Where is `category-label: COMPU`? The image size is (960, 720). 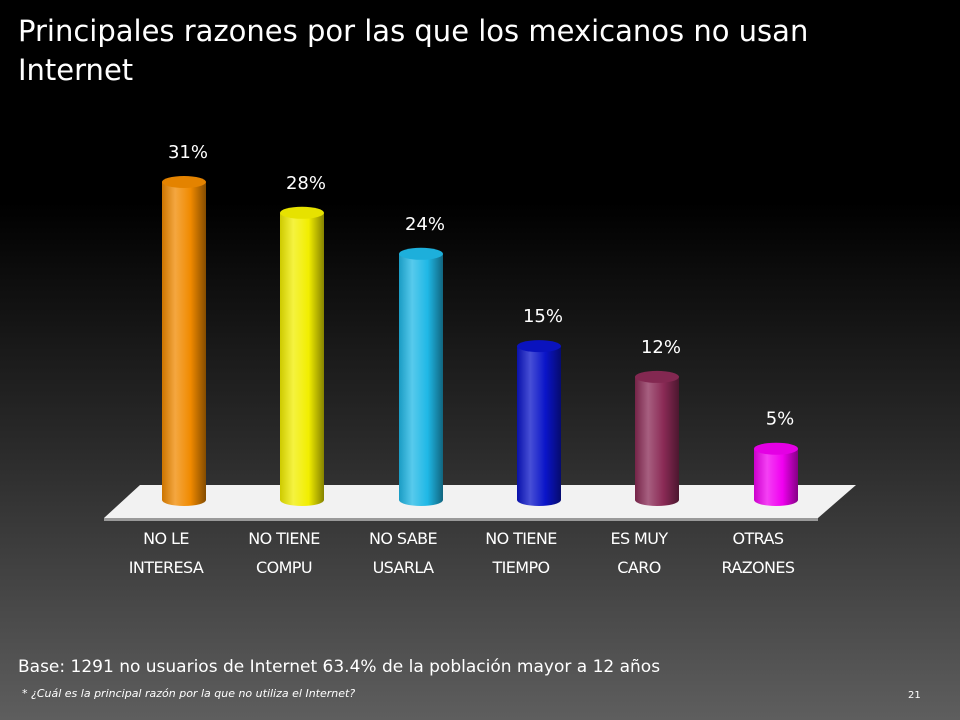
category-label: COMPU is located at coordinates (284, 567).